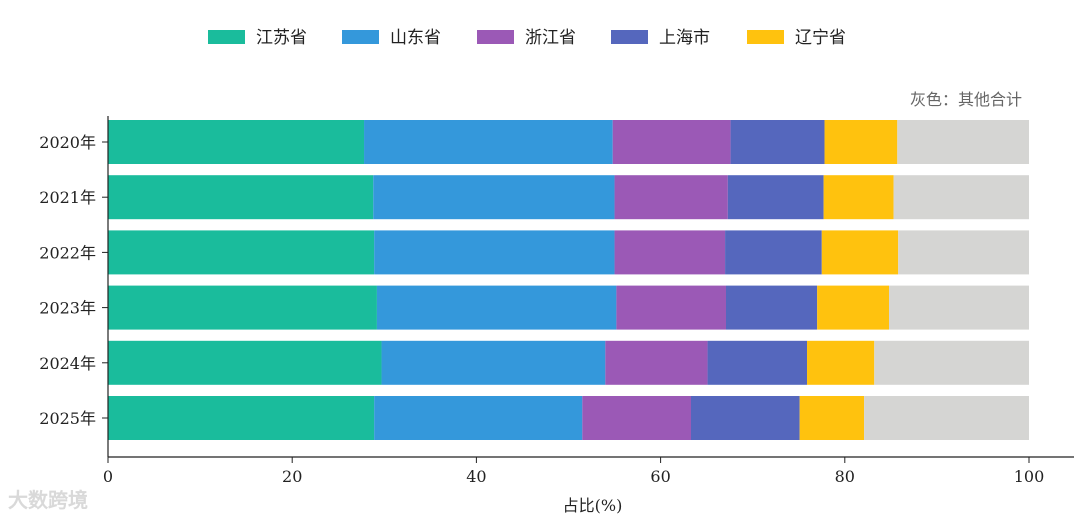 Image resolution: width=1080 pixels, height=519 pixels. What do you see at coordinates (845, 476) in the screenshot?
I see `x-tick-label-5: 80` at bounding box center [845, 476].